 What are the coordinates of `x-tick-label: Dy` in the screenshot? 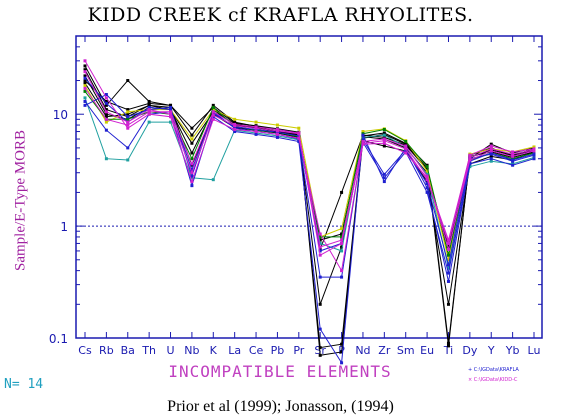 It's located at (469, 350).